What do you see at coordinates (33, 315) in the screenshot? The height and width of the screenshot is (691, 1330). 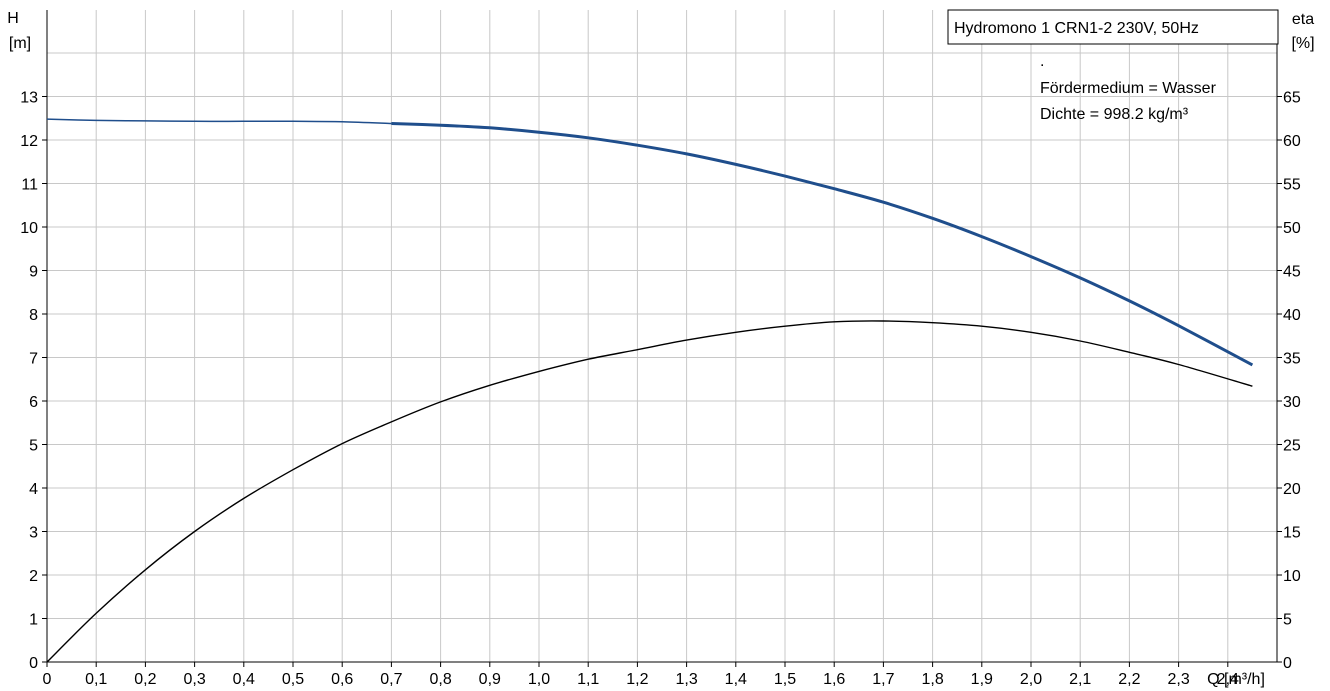 I see `y-left-tick-label: 8` at bounding box center [33, 315].